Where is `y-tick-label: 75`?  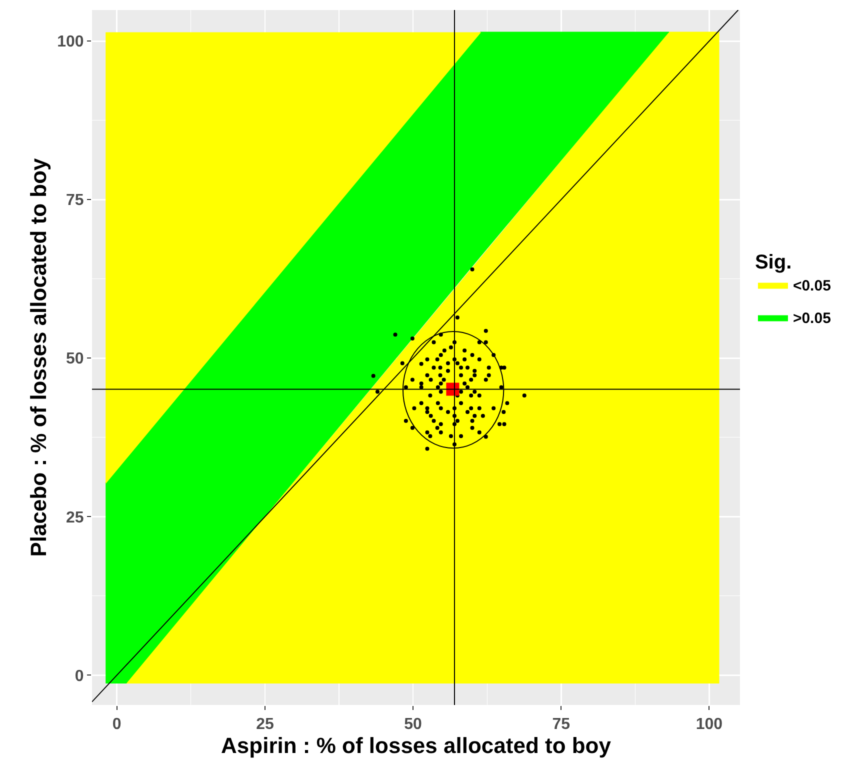 y-tick-label: 75 is located at coordinates (75, 201).